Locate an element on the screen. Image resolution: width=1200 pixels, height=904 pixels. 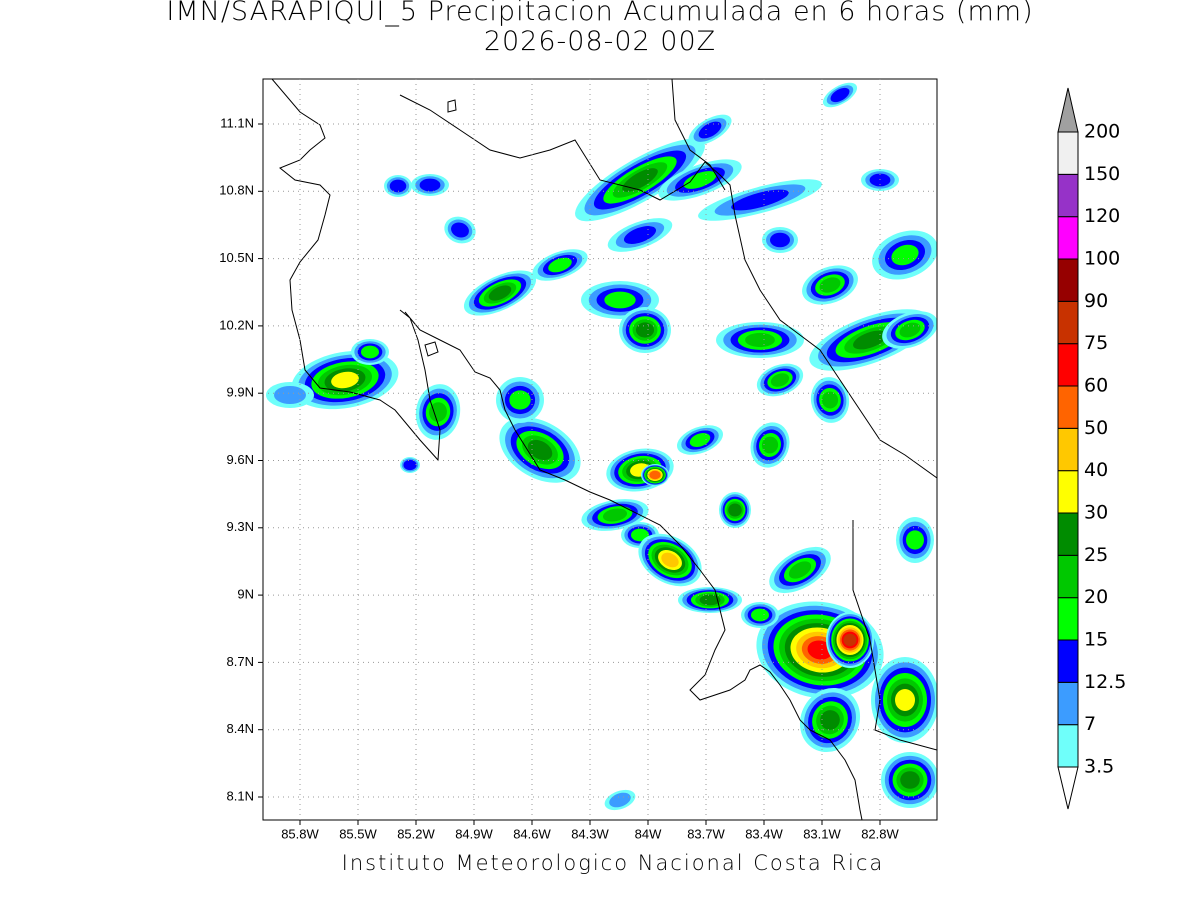
y-tick-label: 8.7N is located at coordinates (240, 661).